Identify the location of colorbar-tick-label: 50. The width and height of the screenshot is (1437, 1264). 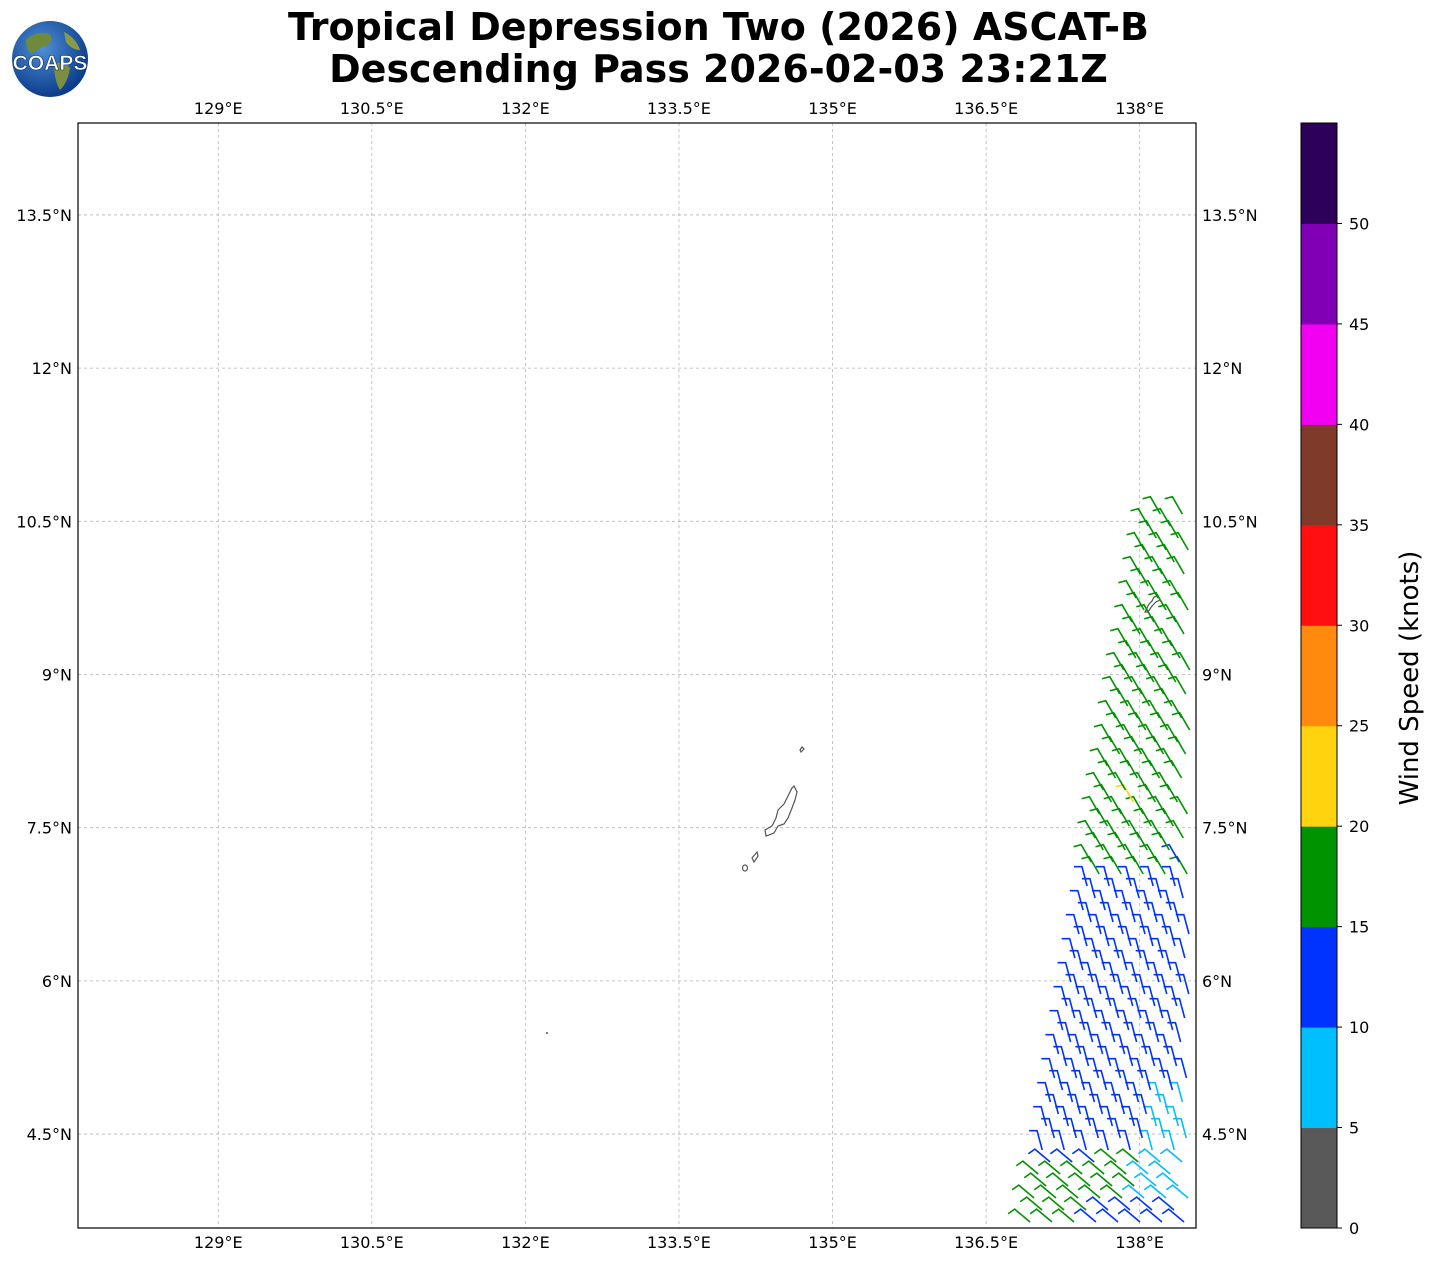
(1359, 223).